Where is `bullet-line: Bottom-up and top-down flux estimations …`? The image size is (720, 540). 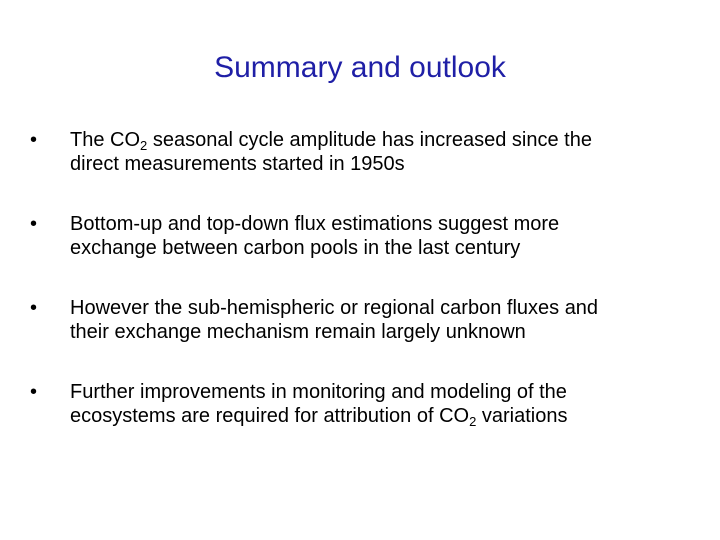 bullet-line: Bottom-up and top-down flux estimations … is located at coordinates (380, 224).